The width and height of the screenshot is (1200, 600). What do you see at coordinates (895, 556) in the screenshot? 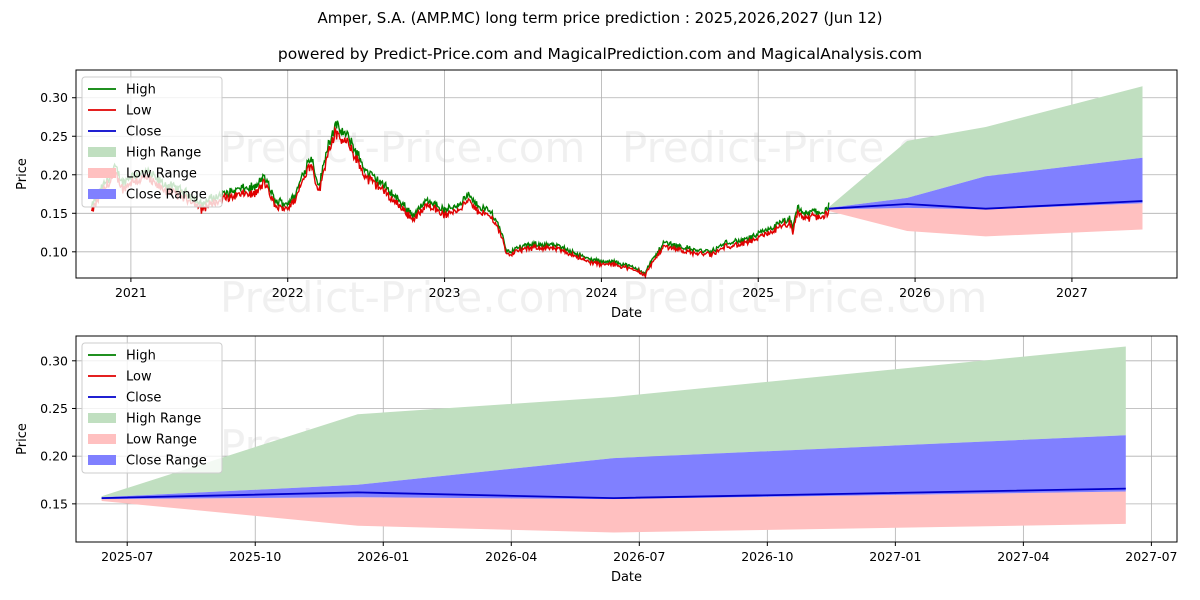
I see `x-tick-label: 2027-01` at bounding box center [895, 556].